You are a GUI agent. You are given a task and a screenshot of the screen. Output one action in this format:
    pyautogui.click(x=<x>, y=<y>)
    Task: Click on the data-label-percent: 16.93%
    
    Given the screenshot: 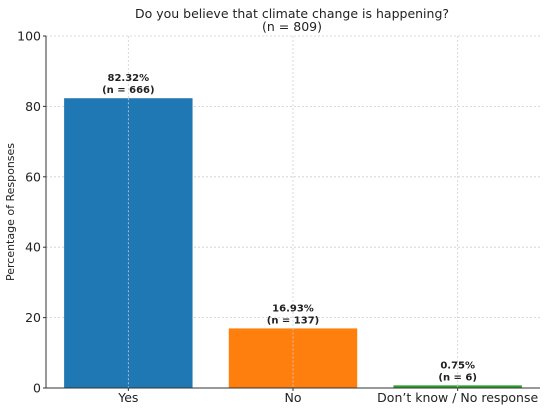 What is the action you would take?
    pyautogui.click(x=293, y=308)
    